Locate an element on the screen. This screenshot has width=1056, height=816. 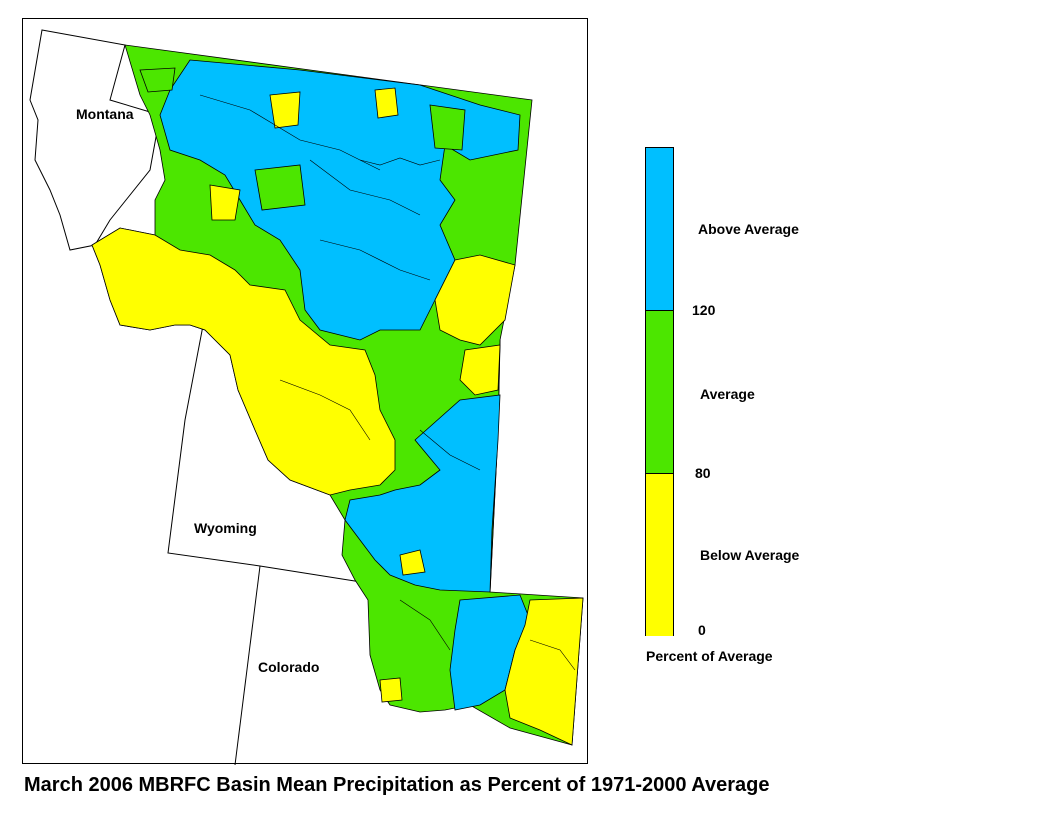
state-label-montana: Montana is located at coordinates (105, 114).